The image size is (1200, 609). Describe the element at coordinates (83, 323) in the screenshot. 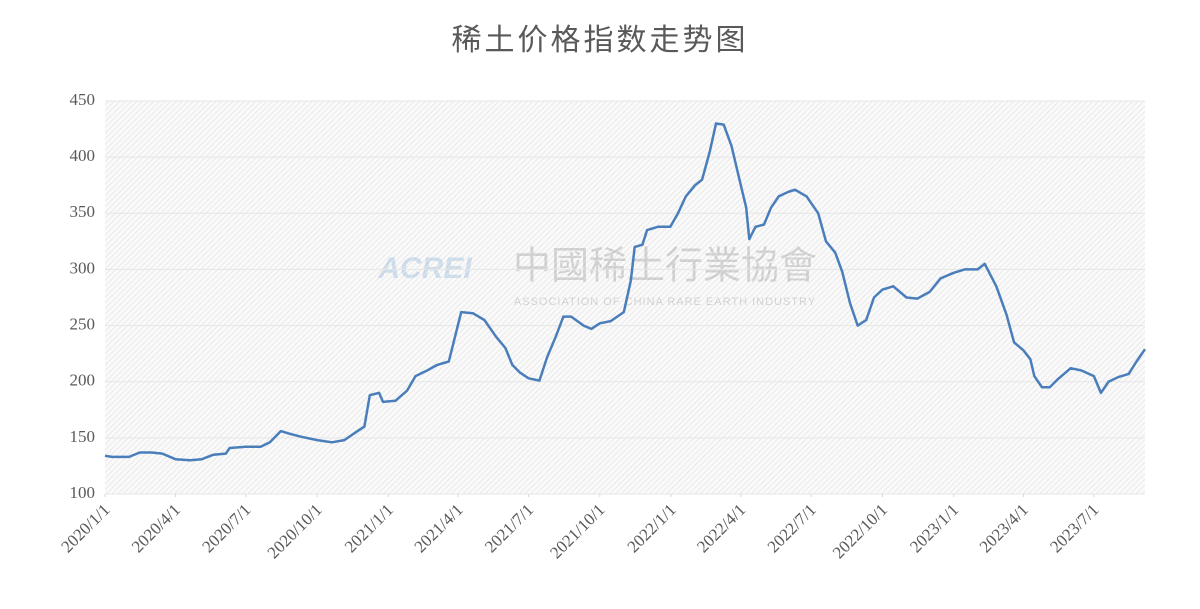

I see `y-tick-label: 250` at that location.